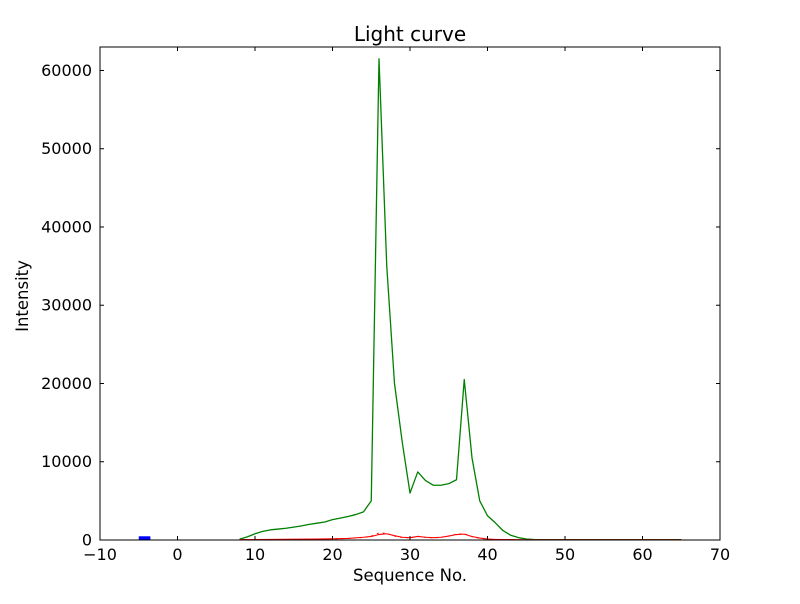  I want to click on x-tick-label: 50, so click(565, 554).